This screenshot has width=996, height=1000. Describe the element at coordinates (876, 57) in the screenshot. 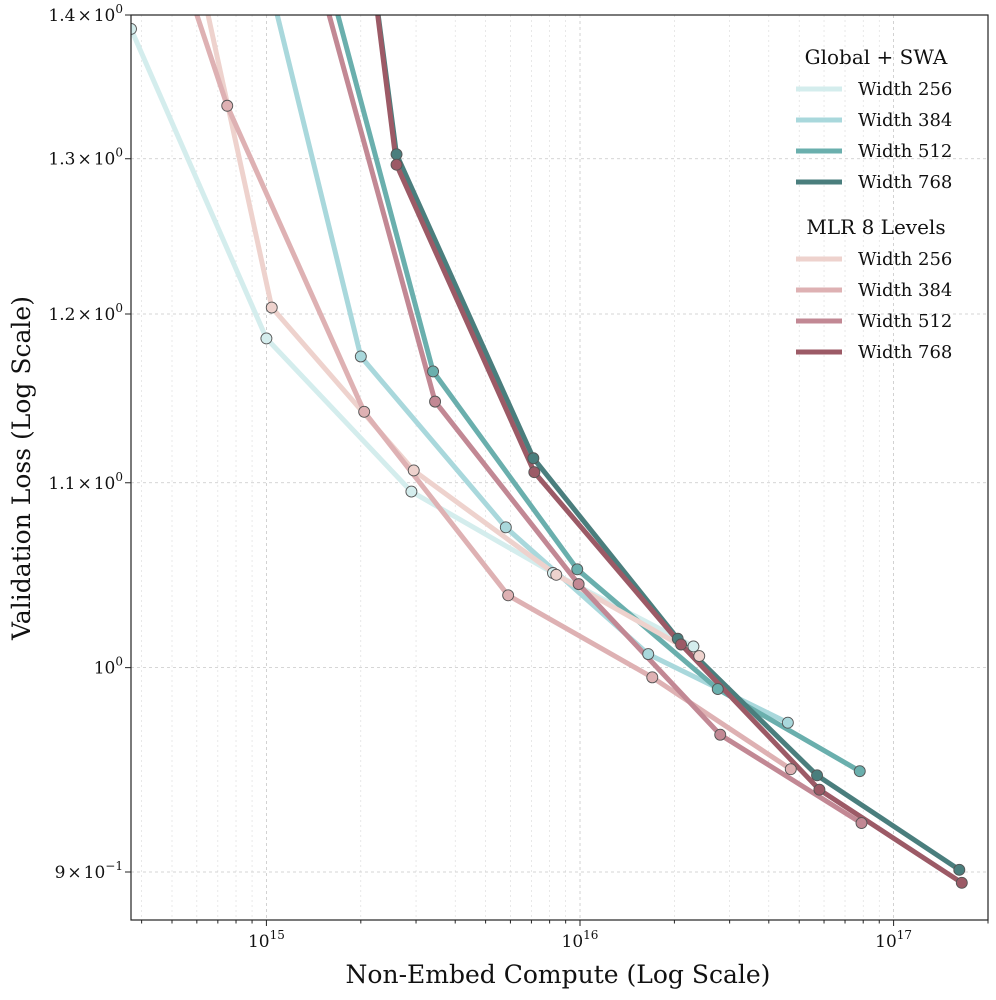

I see `legend-title: Global + SWA` at that location.